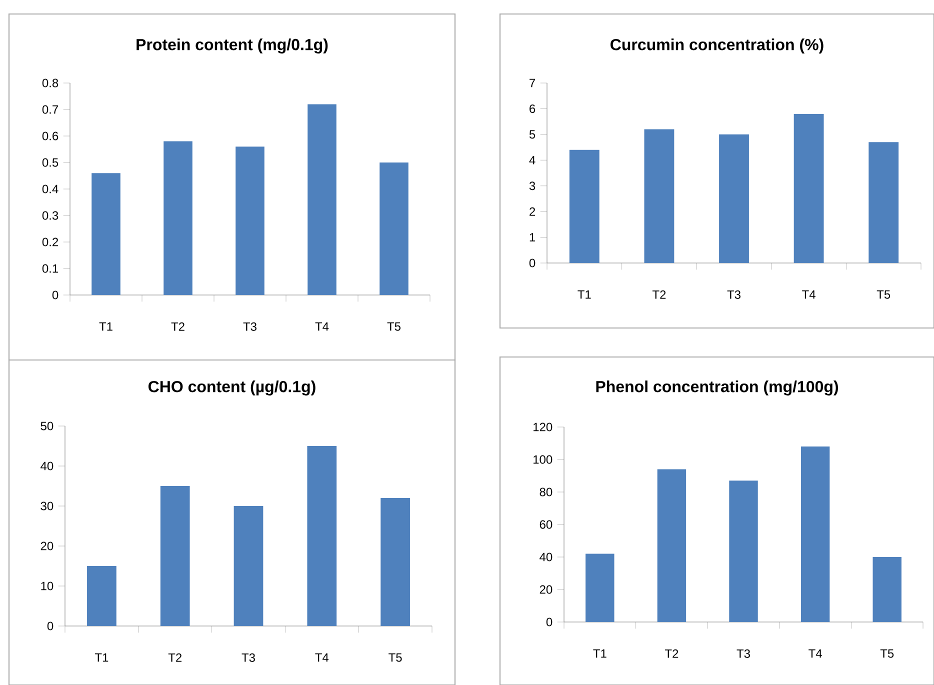 The image size is (934, 685). Describe the element at coordinates (50, 268) in the screenshot. I see `y-tick-label: 0.1` at that location.